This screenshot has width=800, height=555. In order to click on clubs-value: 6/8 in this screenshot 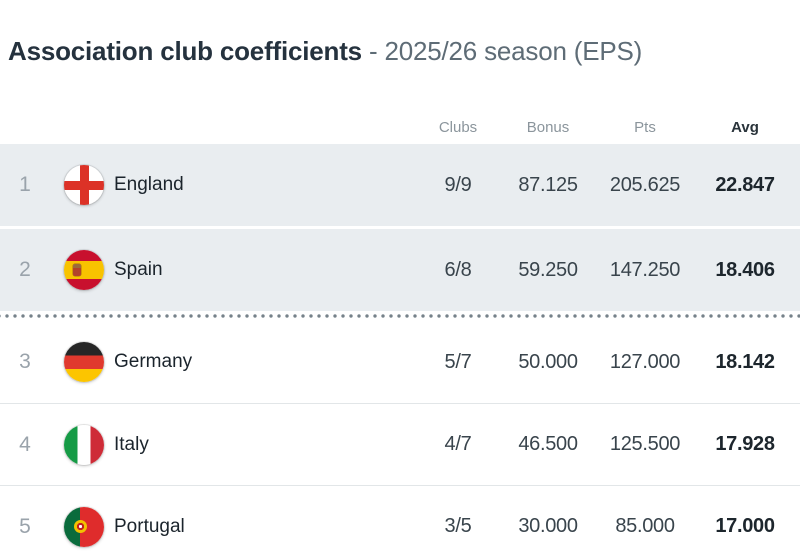, I will do `click(458, 269)`.